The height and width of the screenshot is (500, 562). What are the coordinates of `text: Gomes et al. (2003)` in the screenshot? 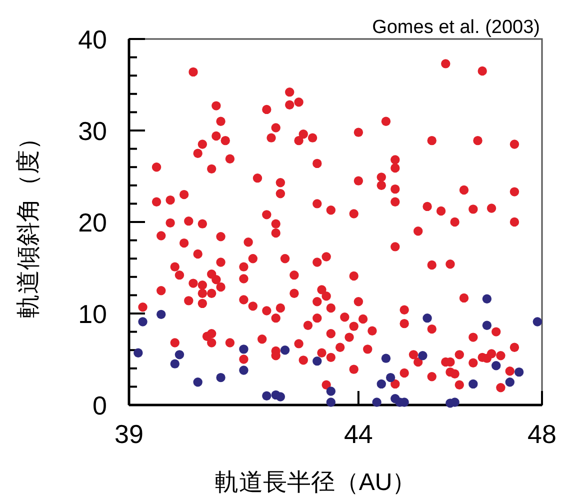 It's located at (456, 27).